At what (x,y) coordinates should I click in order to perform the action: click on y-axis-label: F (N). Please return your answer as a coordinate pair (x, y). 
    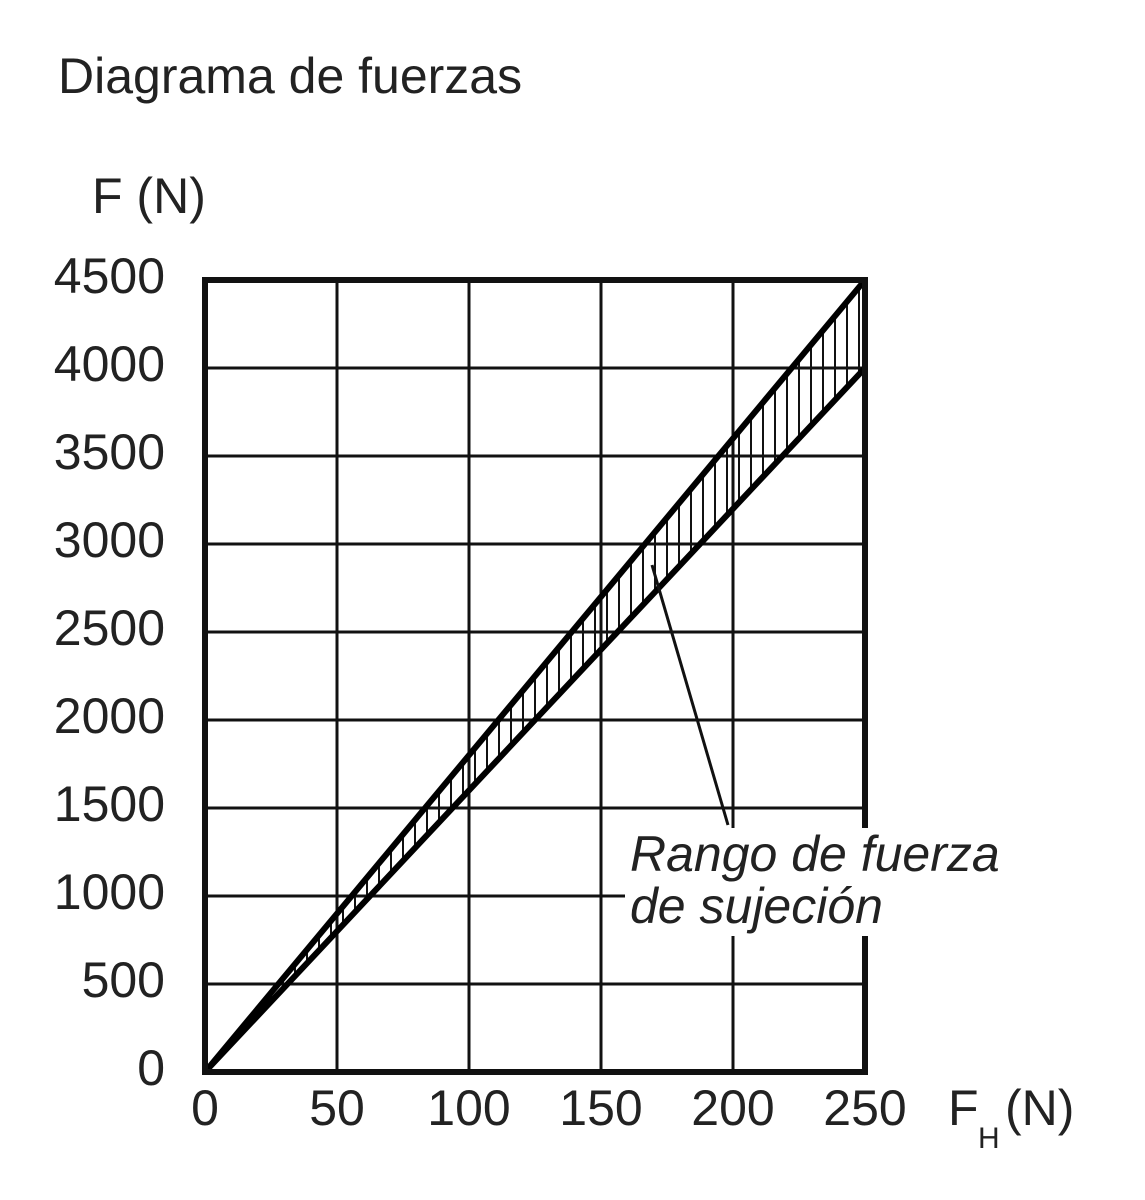
    Looking at the image, I should click on (149, 196).